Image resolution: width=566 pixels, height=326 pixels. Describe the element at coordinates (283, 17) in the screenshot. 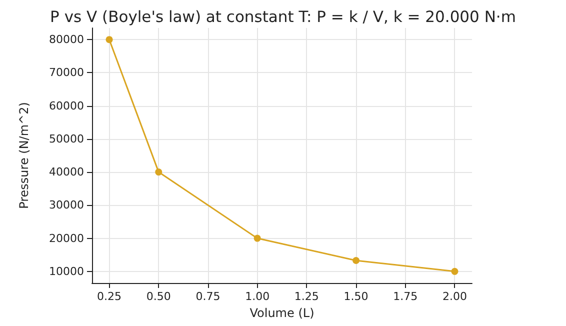

I see `chart-title: P vs V (Boyle's law) at constant T: P = k / V, k = 20.000 N·m` at that location.